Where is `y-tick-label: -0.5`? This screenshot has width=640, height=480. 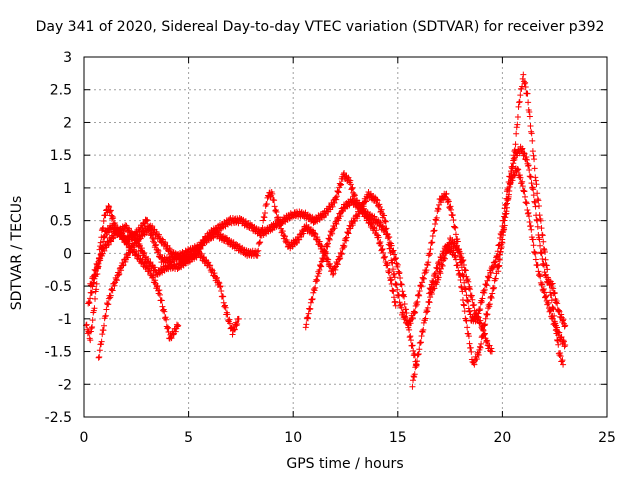 y-tick-label: -0.5 is located at coordinates (58, 287).